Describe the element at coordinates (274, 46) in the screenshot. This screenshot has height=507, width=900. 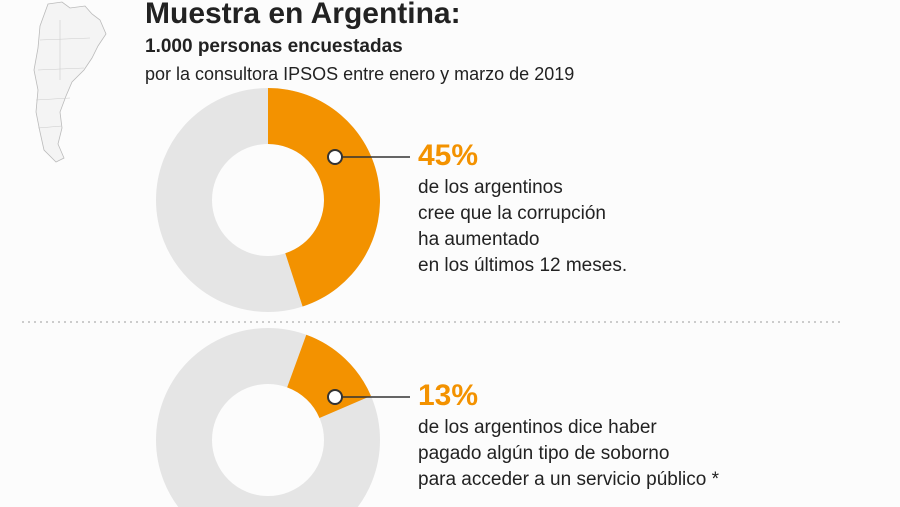
I see `subtitle: 1.000 personas encuestadas` at that location.